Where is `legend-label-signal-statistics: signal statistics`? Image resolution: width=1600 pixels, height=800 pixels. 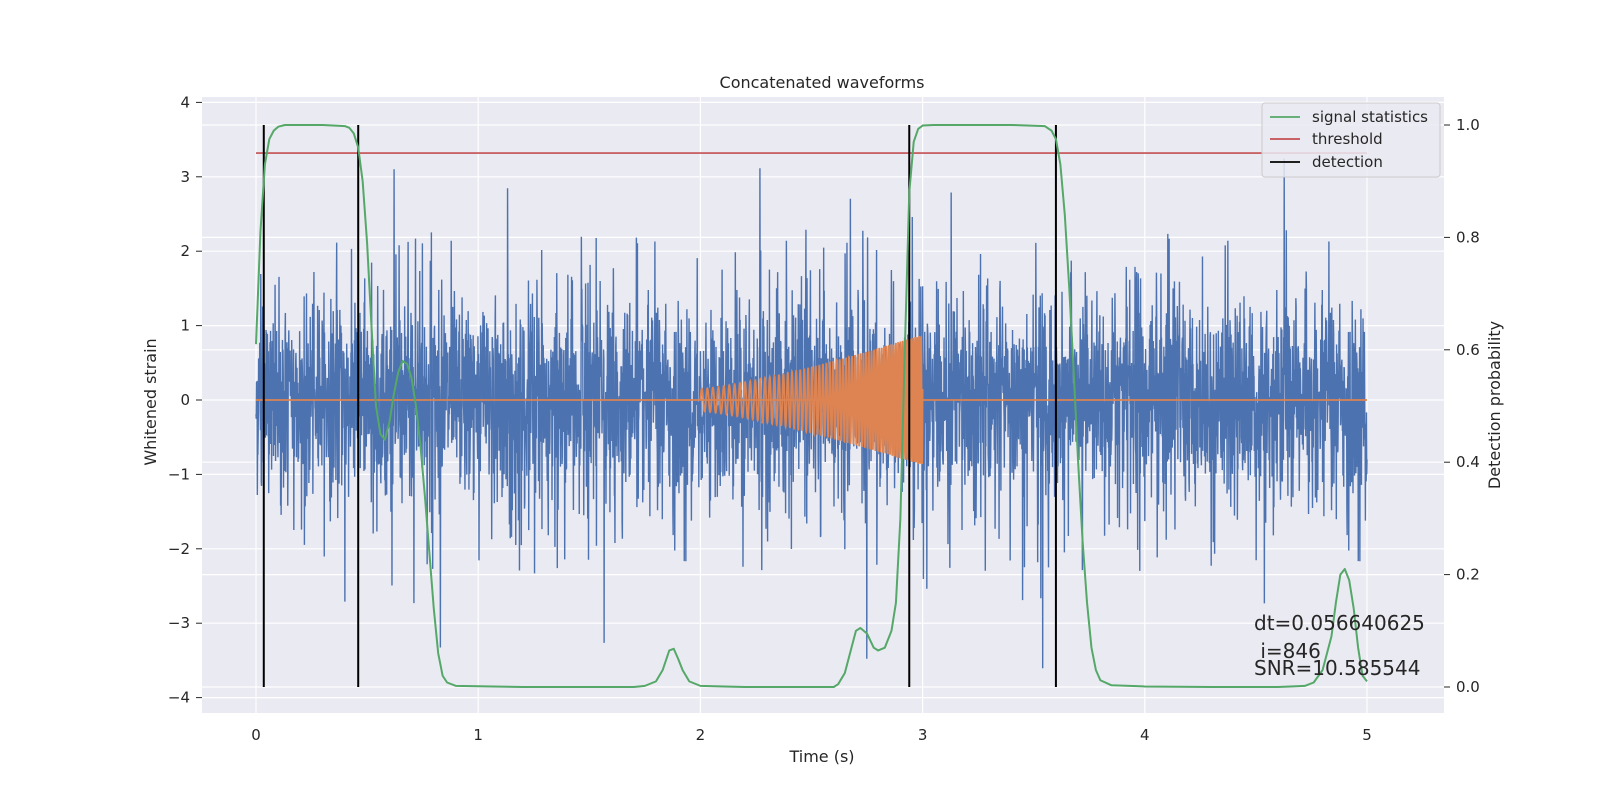
legend-label-signal-statistics: signal statistics is located at coordinates (1370, 117).